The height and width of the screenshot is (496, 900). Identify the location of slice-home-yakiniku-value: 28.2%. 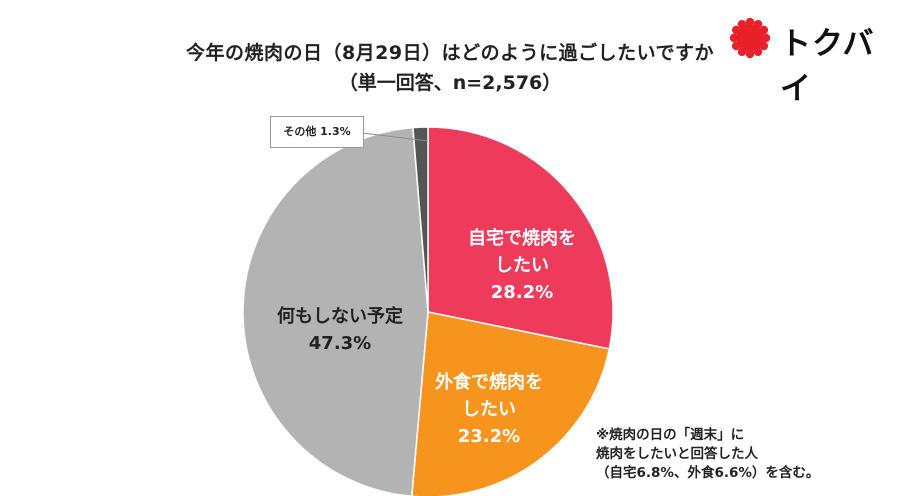
(522, 292).